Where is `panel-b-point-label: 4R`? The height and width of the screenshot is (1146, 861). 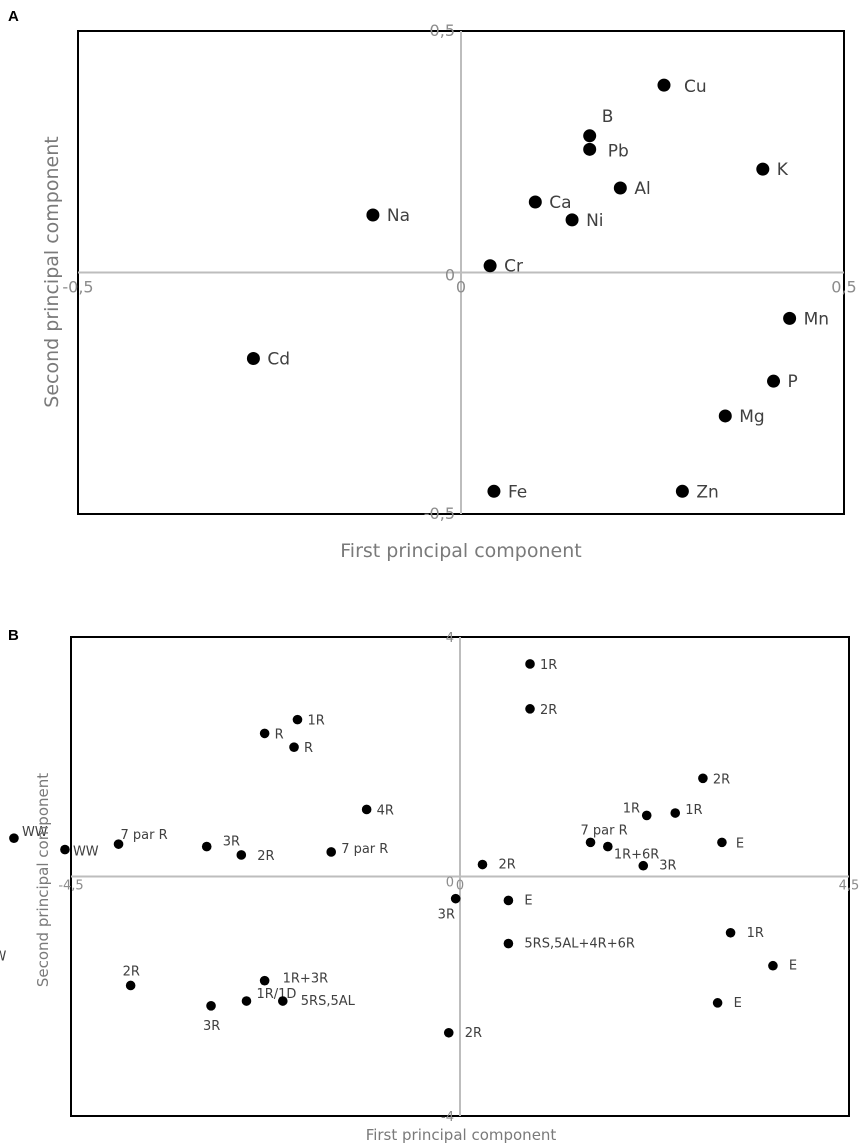 panel-b-point-label: 4R is located at coordinates (385, 810).